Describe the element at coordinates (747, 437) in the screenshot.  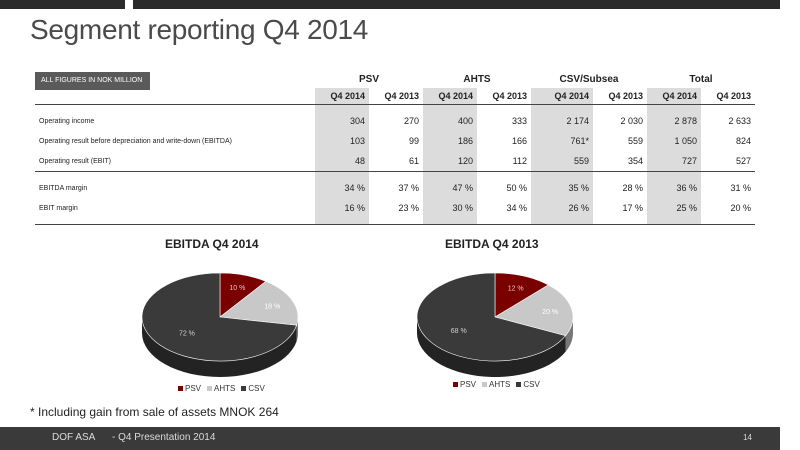
I see `page-number: 14` at that location.